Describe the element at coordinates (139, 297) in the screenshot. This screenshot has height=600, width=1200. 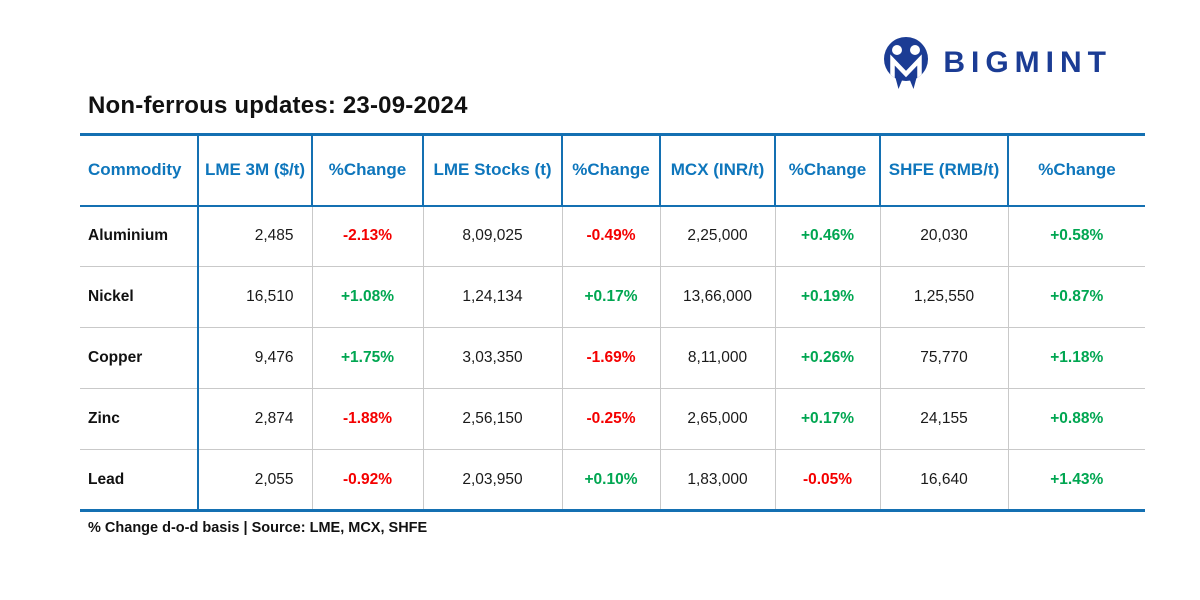
I see `commodity-cell: Nickel` at that location.